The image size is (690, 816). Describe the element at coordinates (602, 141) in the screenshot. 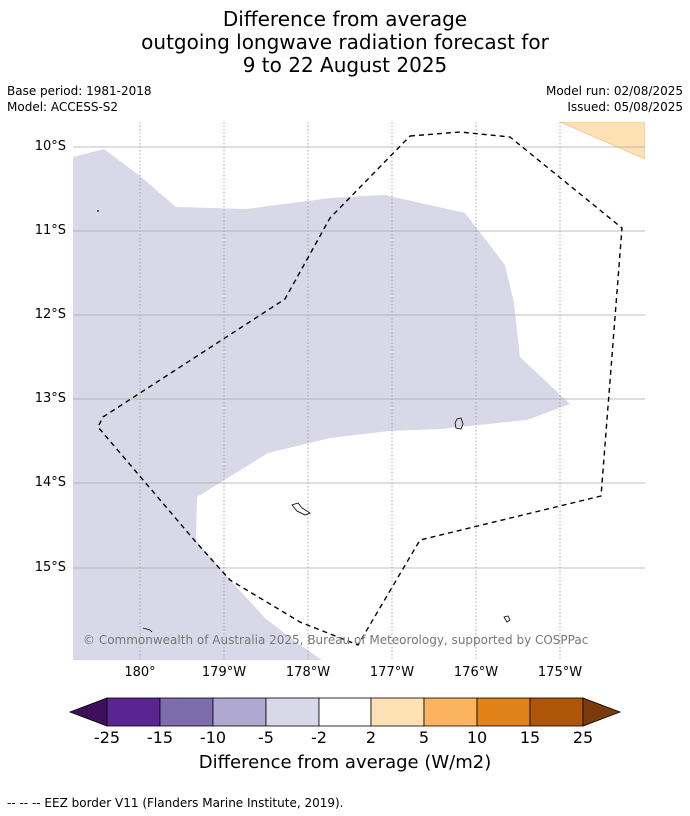

I see `positive-anomaly-region` at that location.